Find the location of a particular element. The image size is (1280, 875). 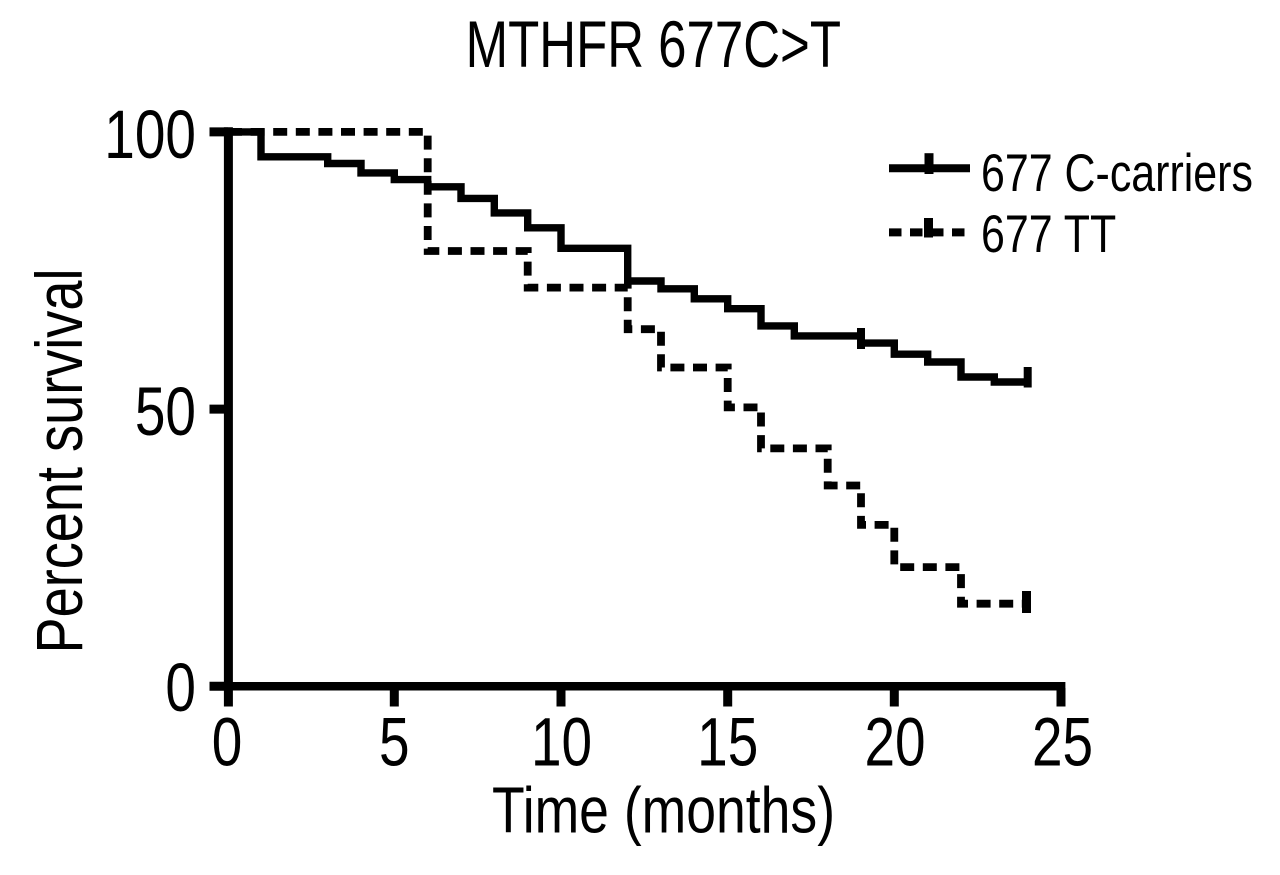

svg-text: 15 is located at coordinates (727, 743).